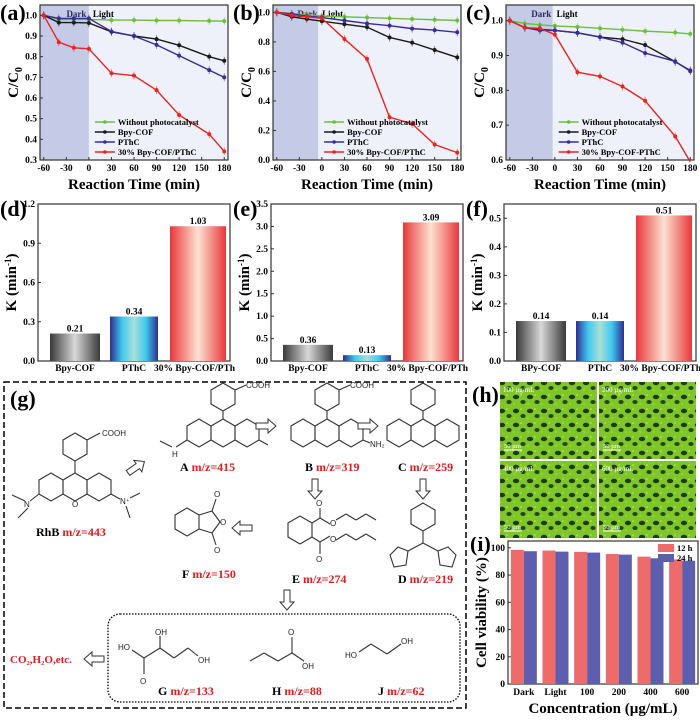 The height and width of the screenshot is (722, 700). What do you see at coordinates (555, 693) in the screenshot?
I see `x-tick-label: Light` at bounding box center [555, 693].